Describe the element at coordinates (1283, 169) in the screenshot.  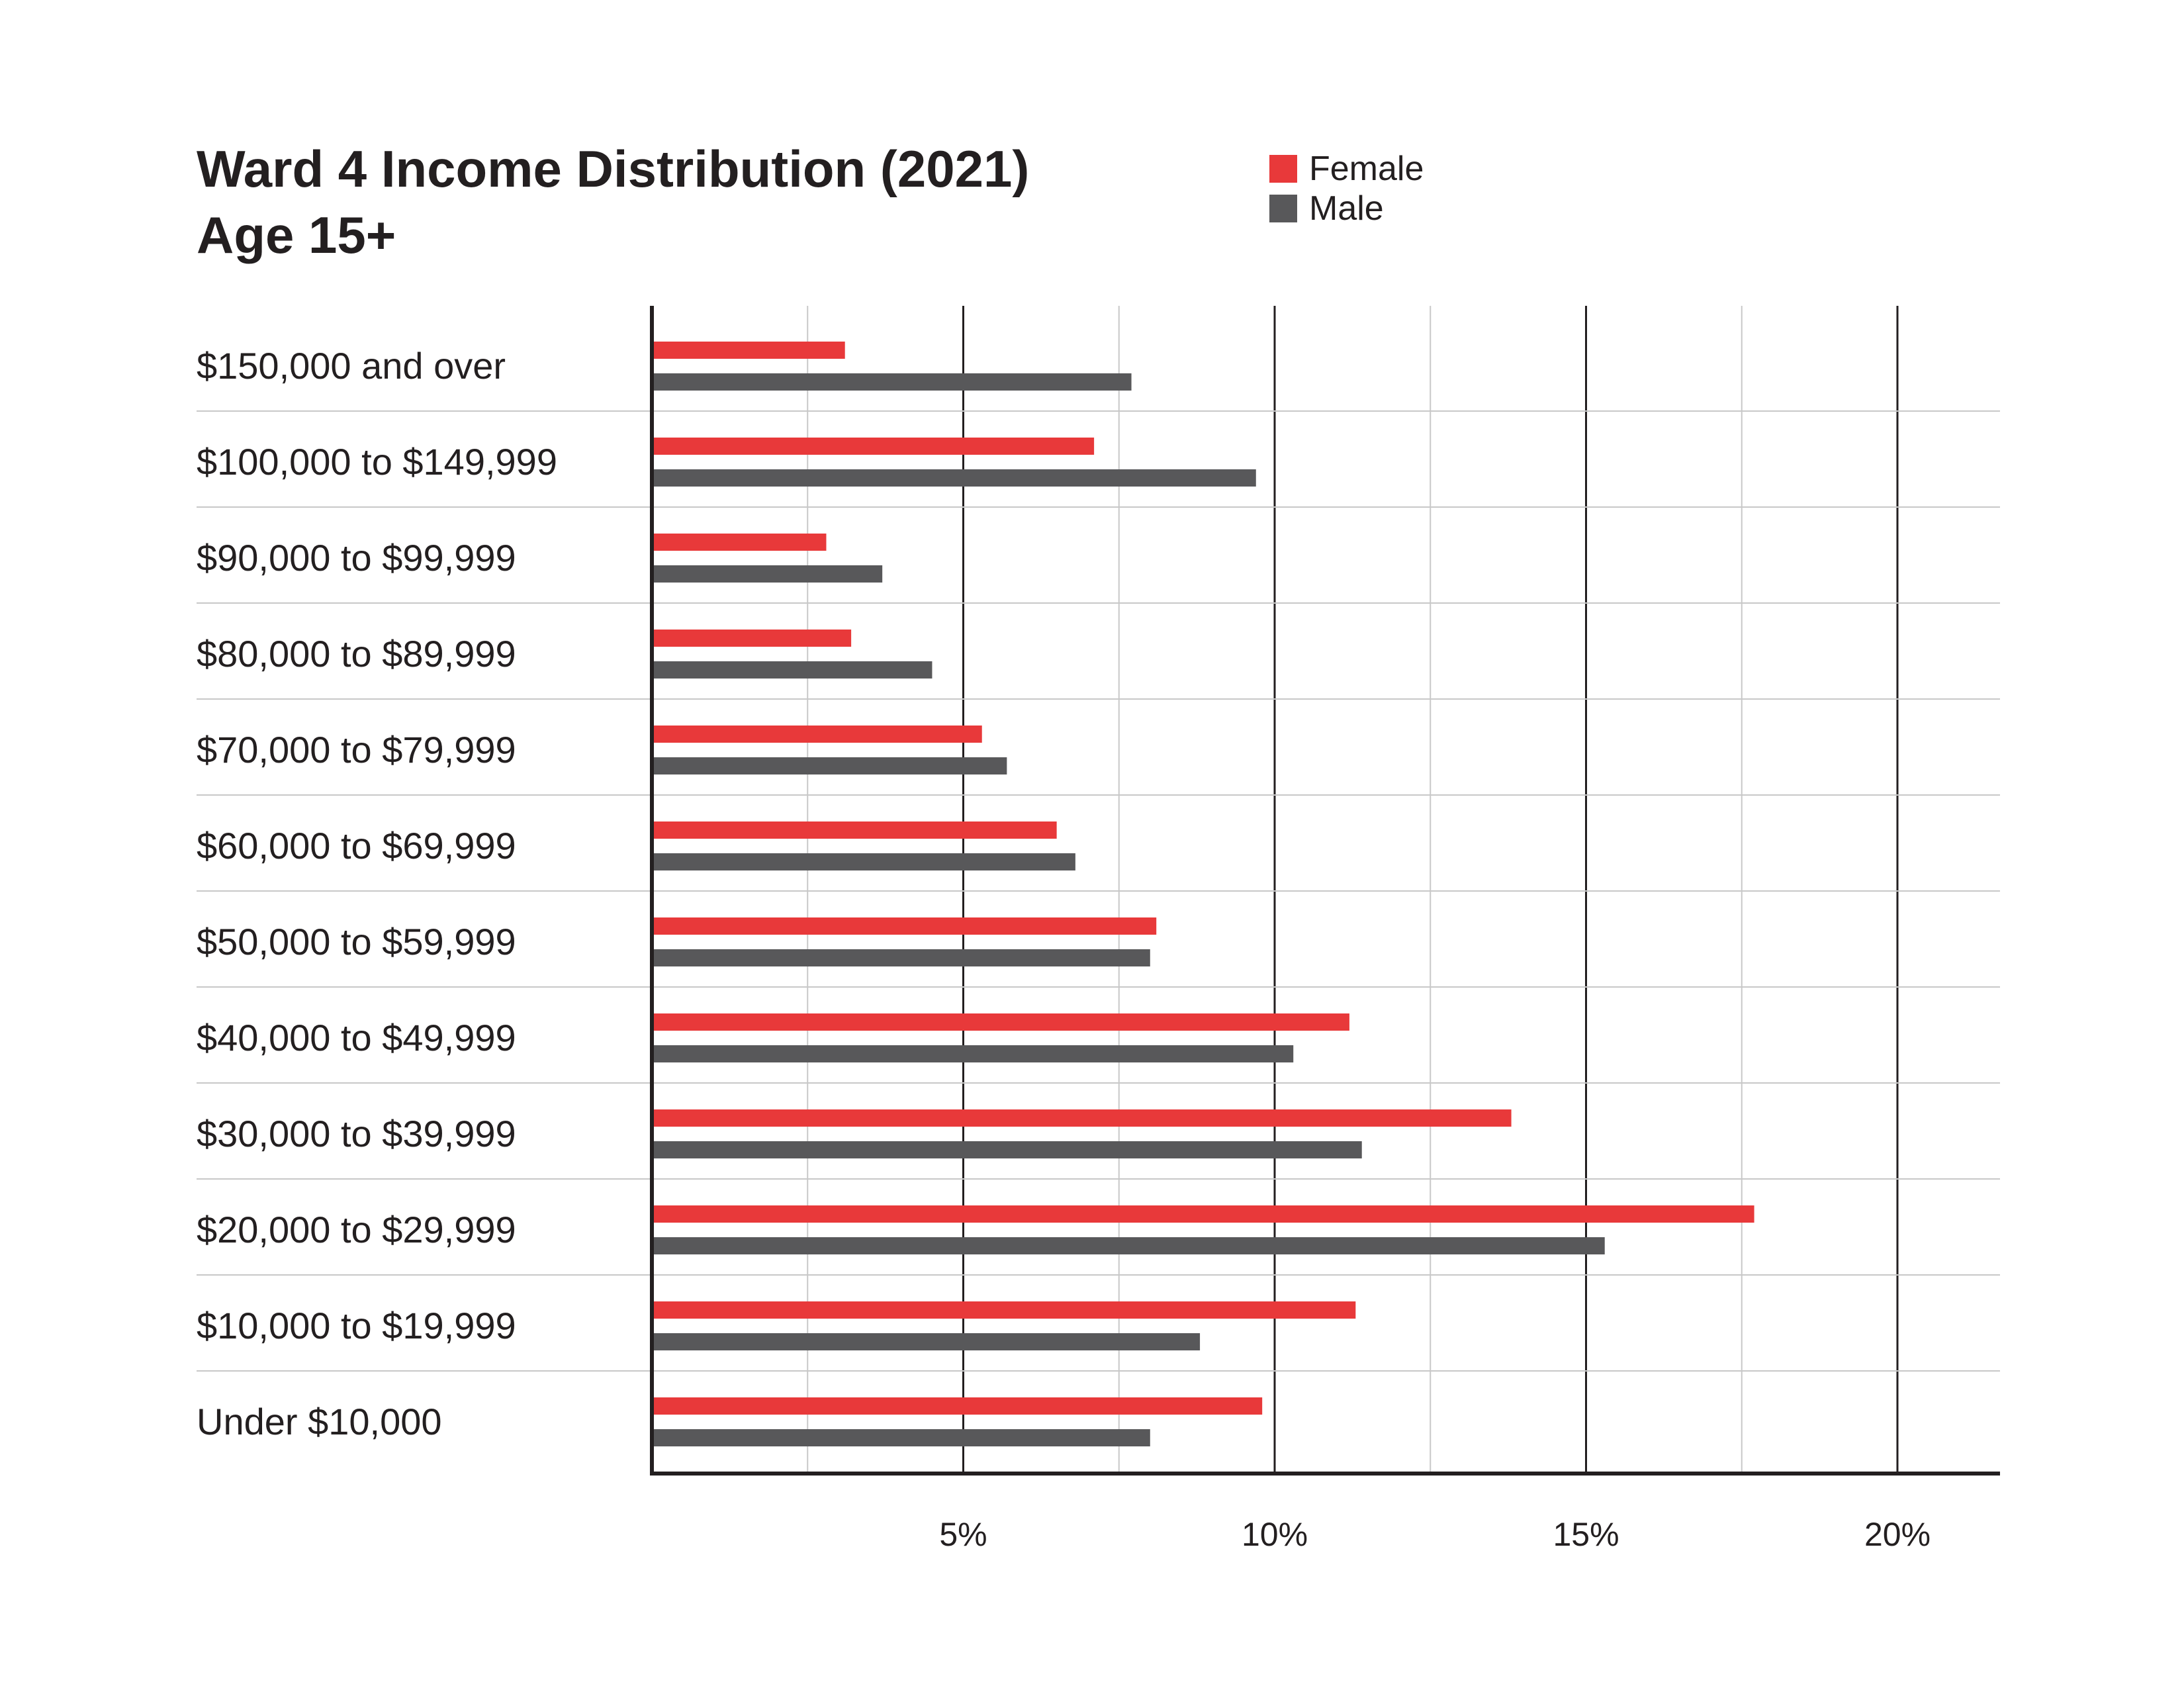
I see `legend-swatch-female` at that location.